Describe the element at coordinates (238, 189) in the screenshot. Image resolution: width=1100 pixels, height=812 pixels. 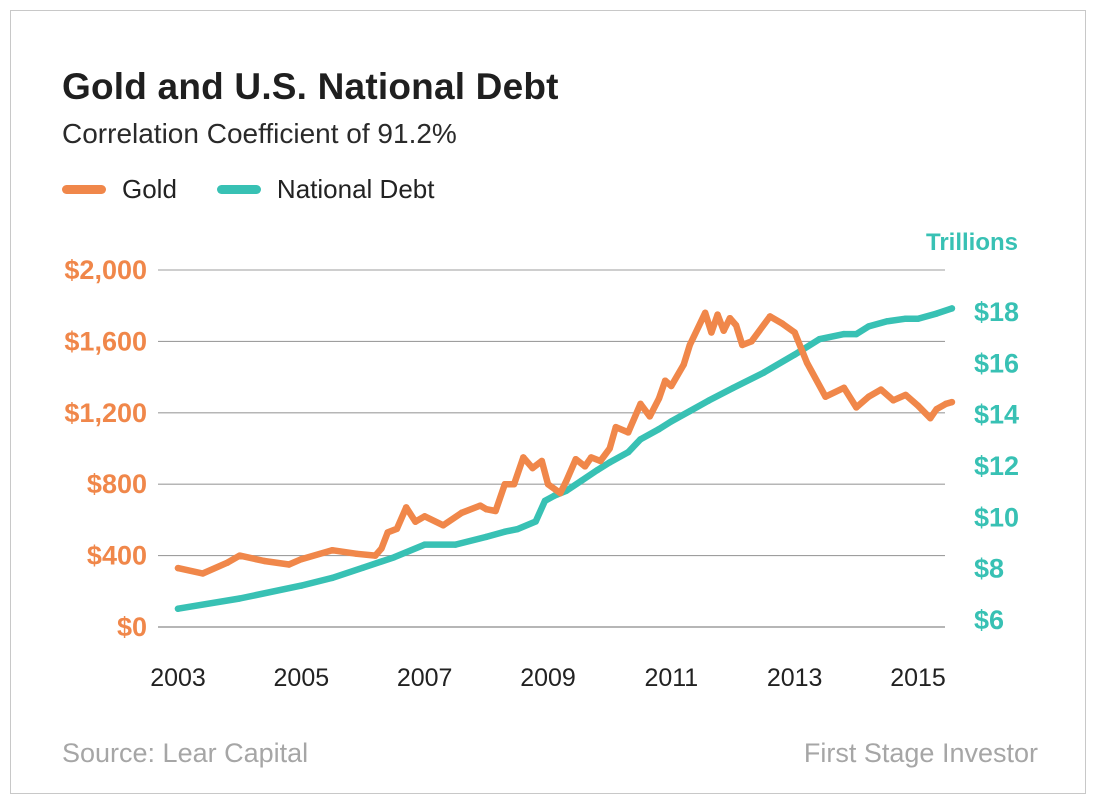
I see `legend-swatch-debt` at that location.